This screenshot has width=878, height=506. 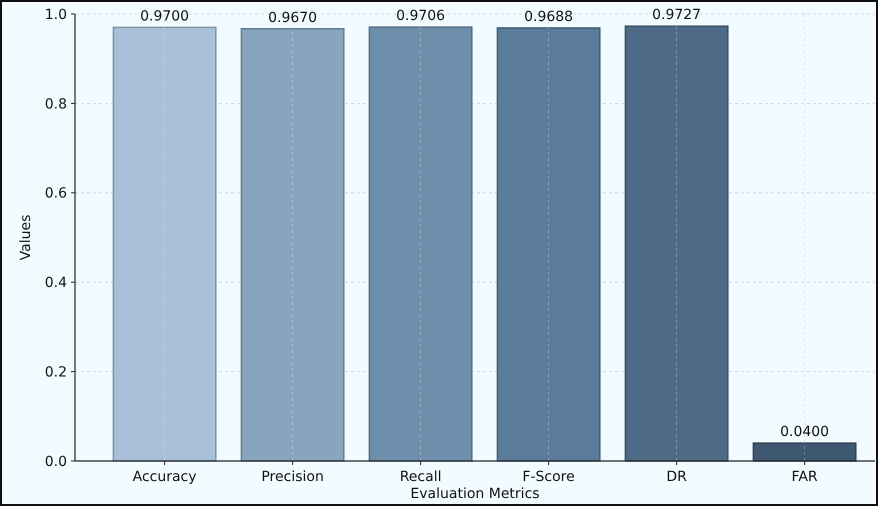 I want to click on data-label: 0.0400, so click(x=805, y=432).